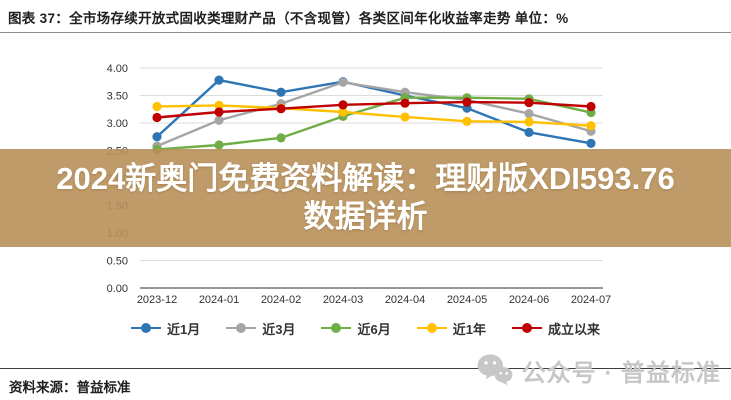  What do you see at coordinates (70, 387) in the screenshot?
I see `data-source-label: 资料来源：普益标准` at bounding box center [70, 387].